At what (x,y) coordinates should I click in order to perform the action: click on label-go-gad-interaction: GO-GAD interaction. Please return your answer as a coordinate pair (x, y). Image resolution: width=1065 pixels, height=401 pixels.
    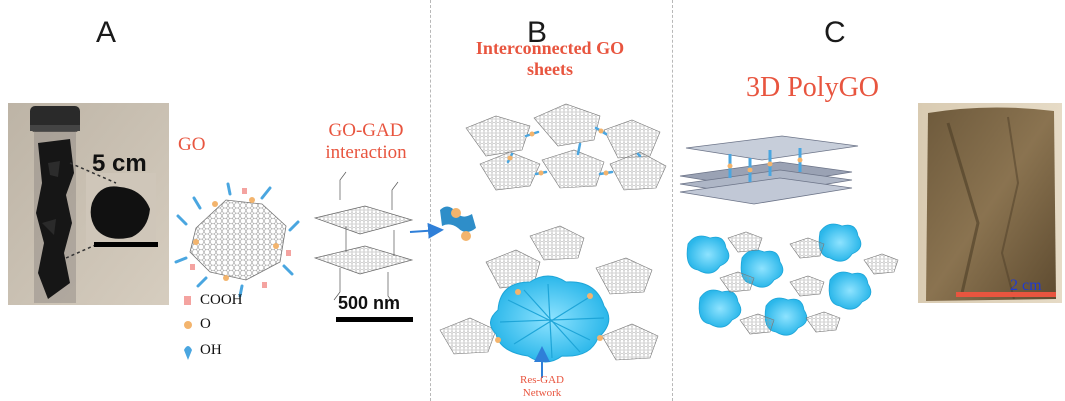
    Looking at the image, I should click on (366, 142).